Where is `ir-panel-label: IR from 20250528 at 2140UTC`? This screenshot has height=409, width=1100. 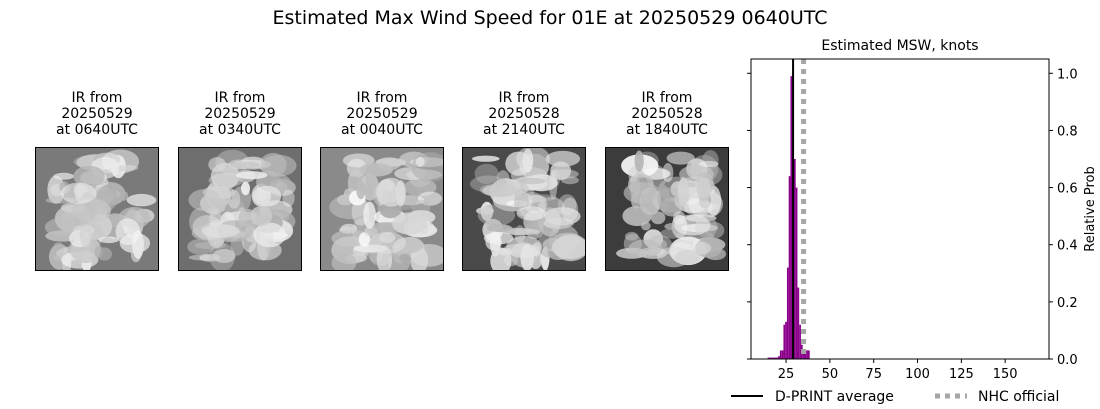
ir-panel-label: IR from 20250528 at 2140UTC is located at coordinates (524, 114).